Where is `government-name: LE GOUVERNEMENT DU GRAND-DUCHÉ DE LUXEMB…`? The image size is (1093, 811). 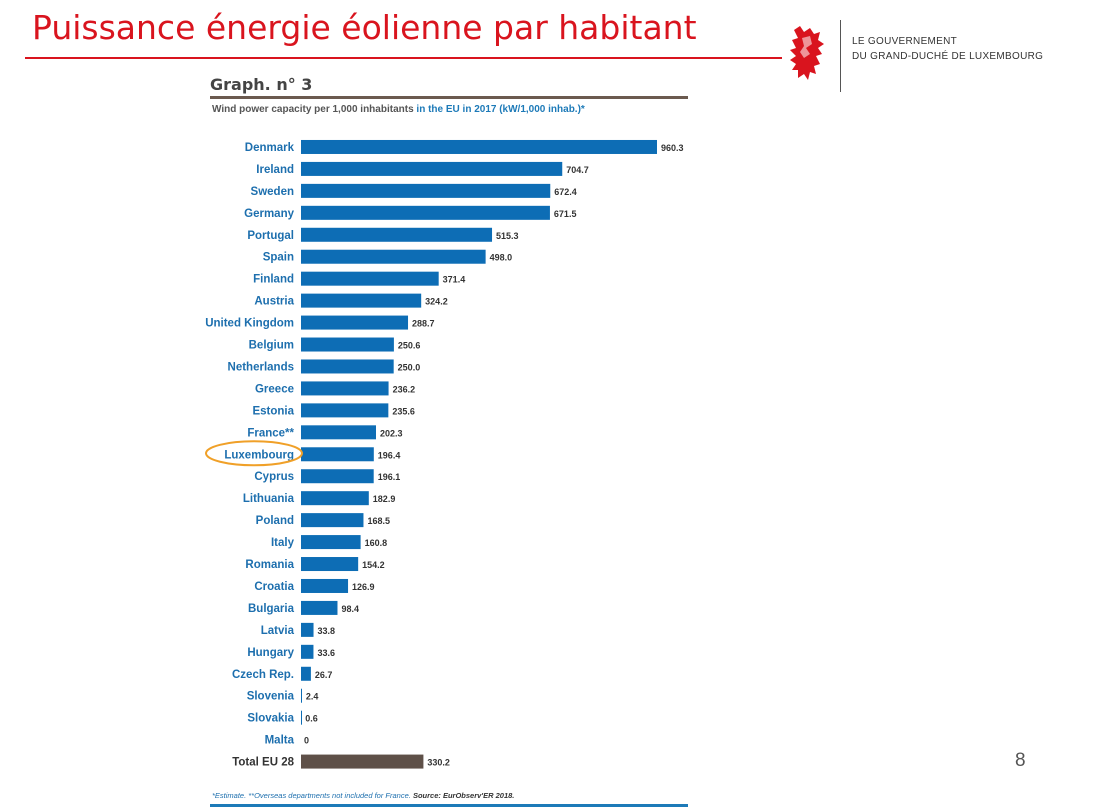 government-name: LE GOUVERNEMENT DU GRAND-DUCHÉ DE LUXEMB… is located at coordinates (947, 49).